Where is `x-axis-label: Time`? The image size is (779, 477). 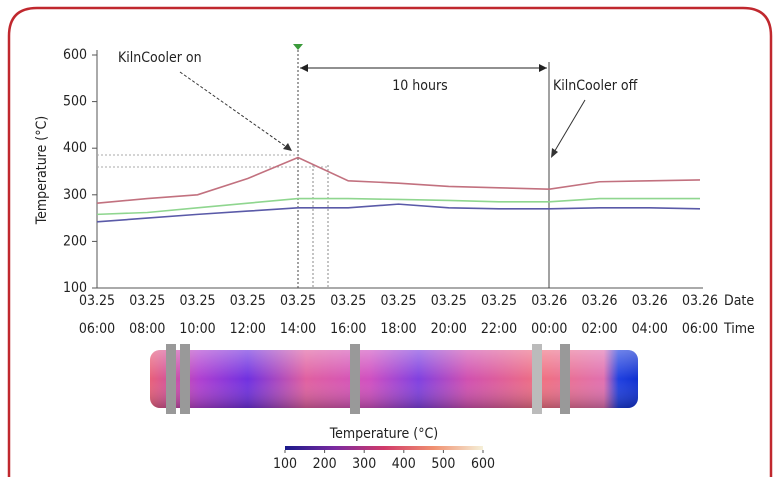 x-axis-label: Time is located at coordinates (739, 329).